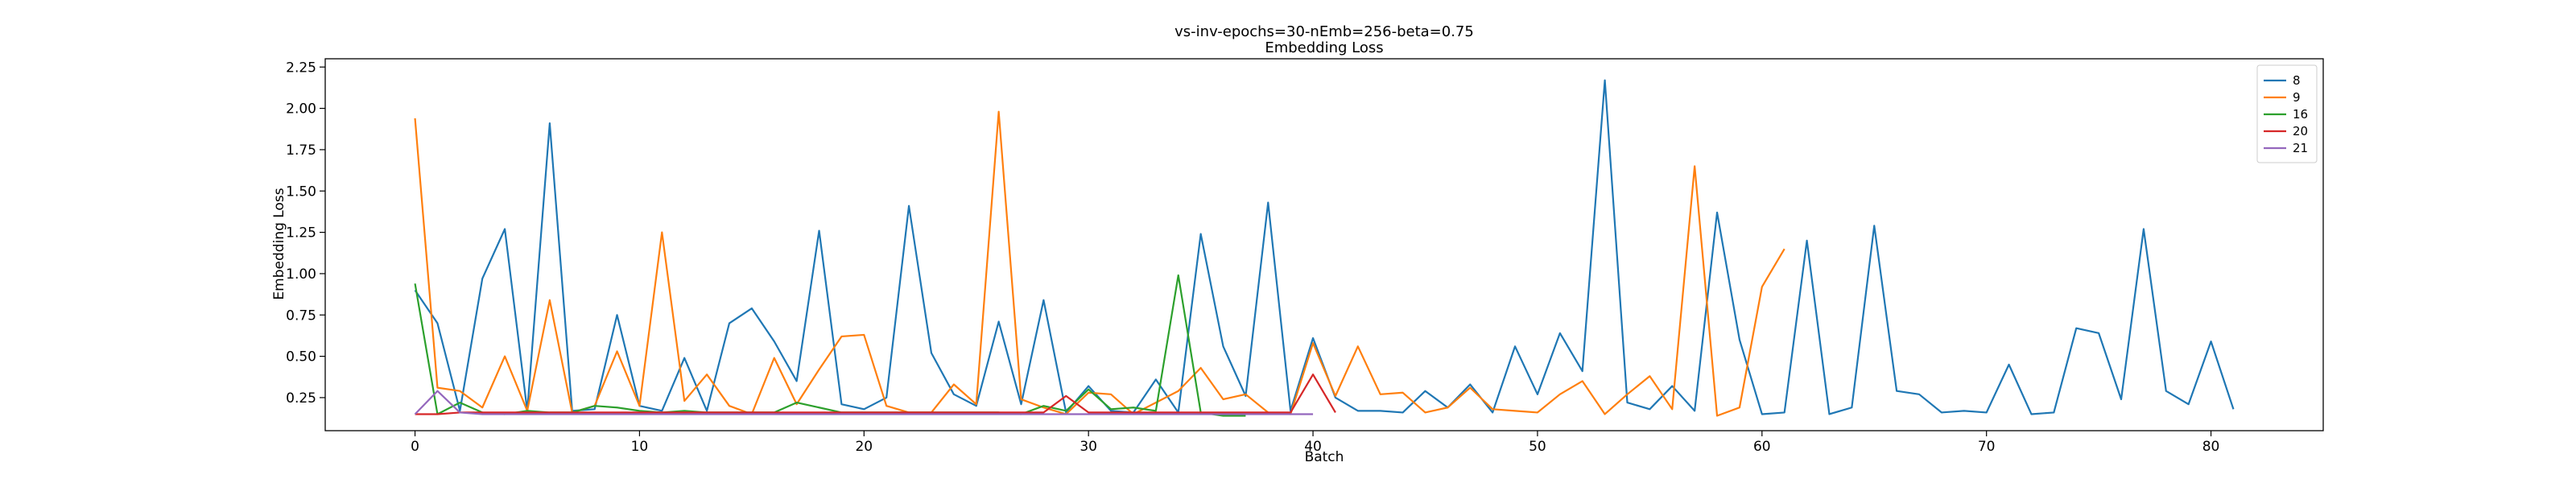  Describe the element at coordinates (1324, 457) in the screenshot. I see `x-axis-title: Batch` at that location.